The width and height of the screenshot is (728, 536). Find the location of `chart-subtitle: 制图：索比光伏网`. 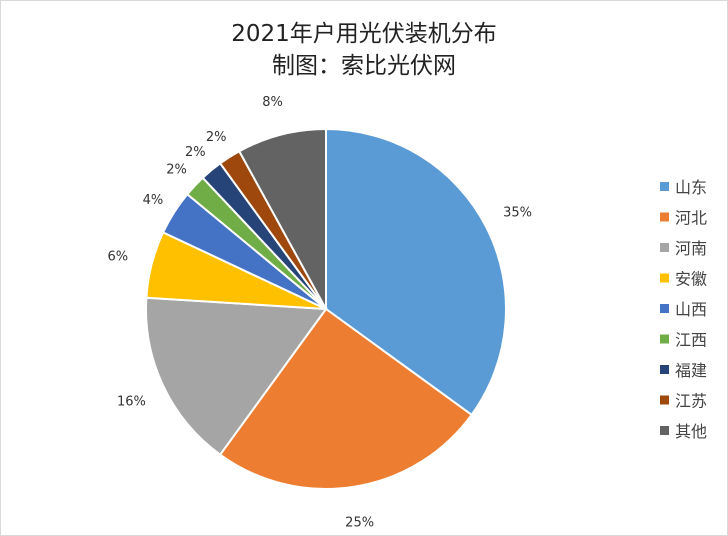

chart-subtitle: 制图：索比光伏网 is located at coordinates (364, 66).